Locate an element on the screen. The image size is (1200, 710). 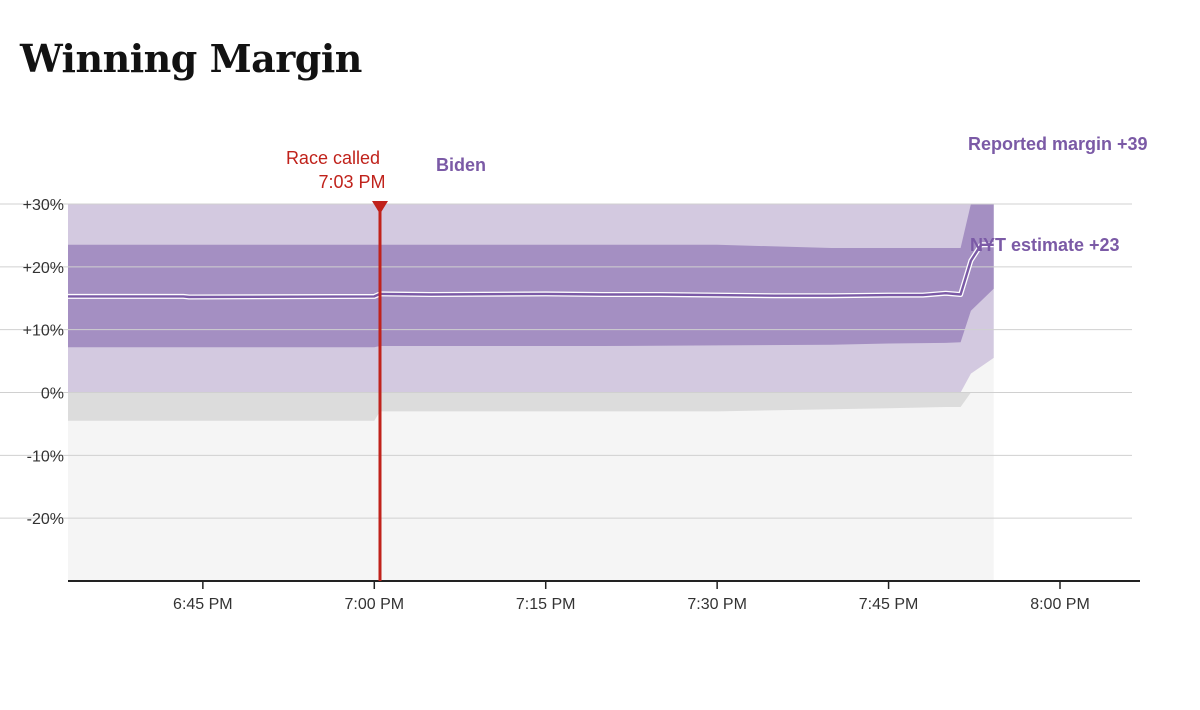
race-called-label: Race called is located at coordinates (333, 158).